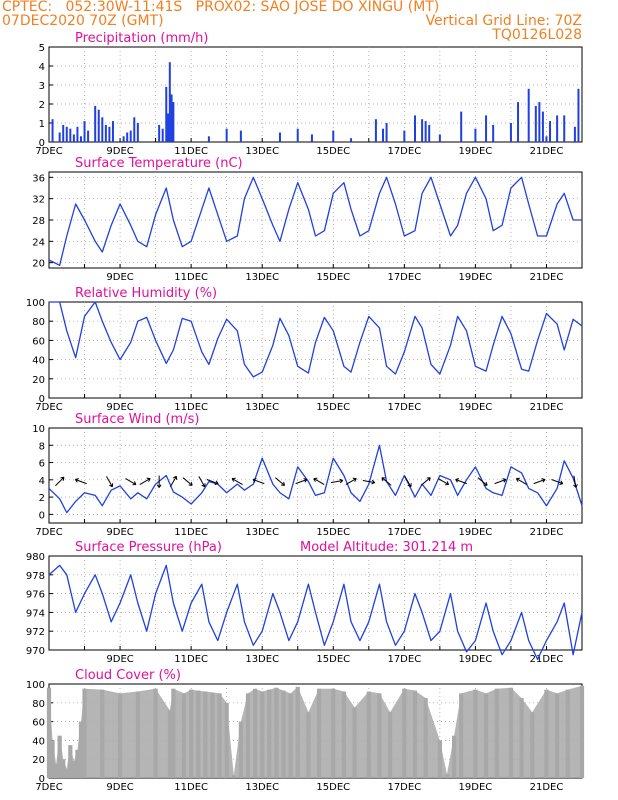  I want to click on y-tick-label: 1, so click(42, 124).